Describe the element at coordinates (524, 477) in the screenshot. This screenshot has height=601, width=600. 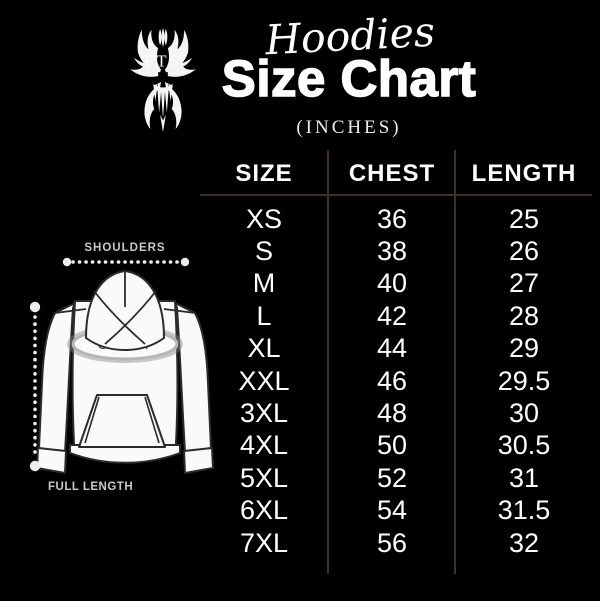
I see `length-cell: 31` at that location.